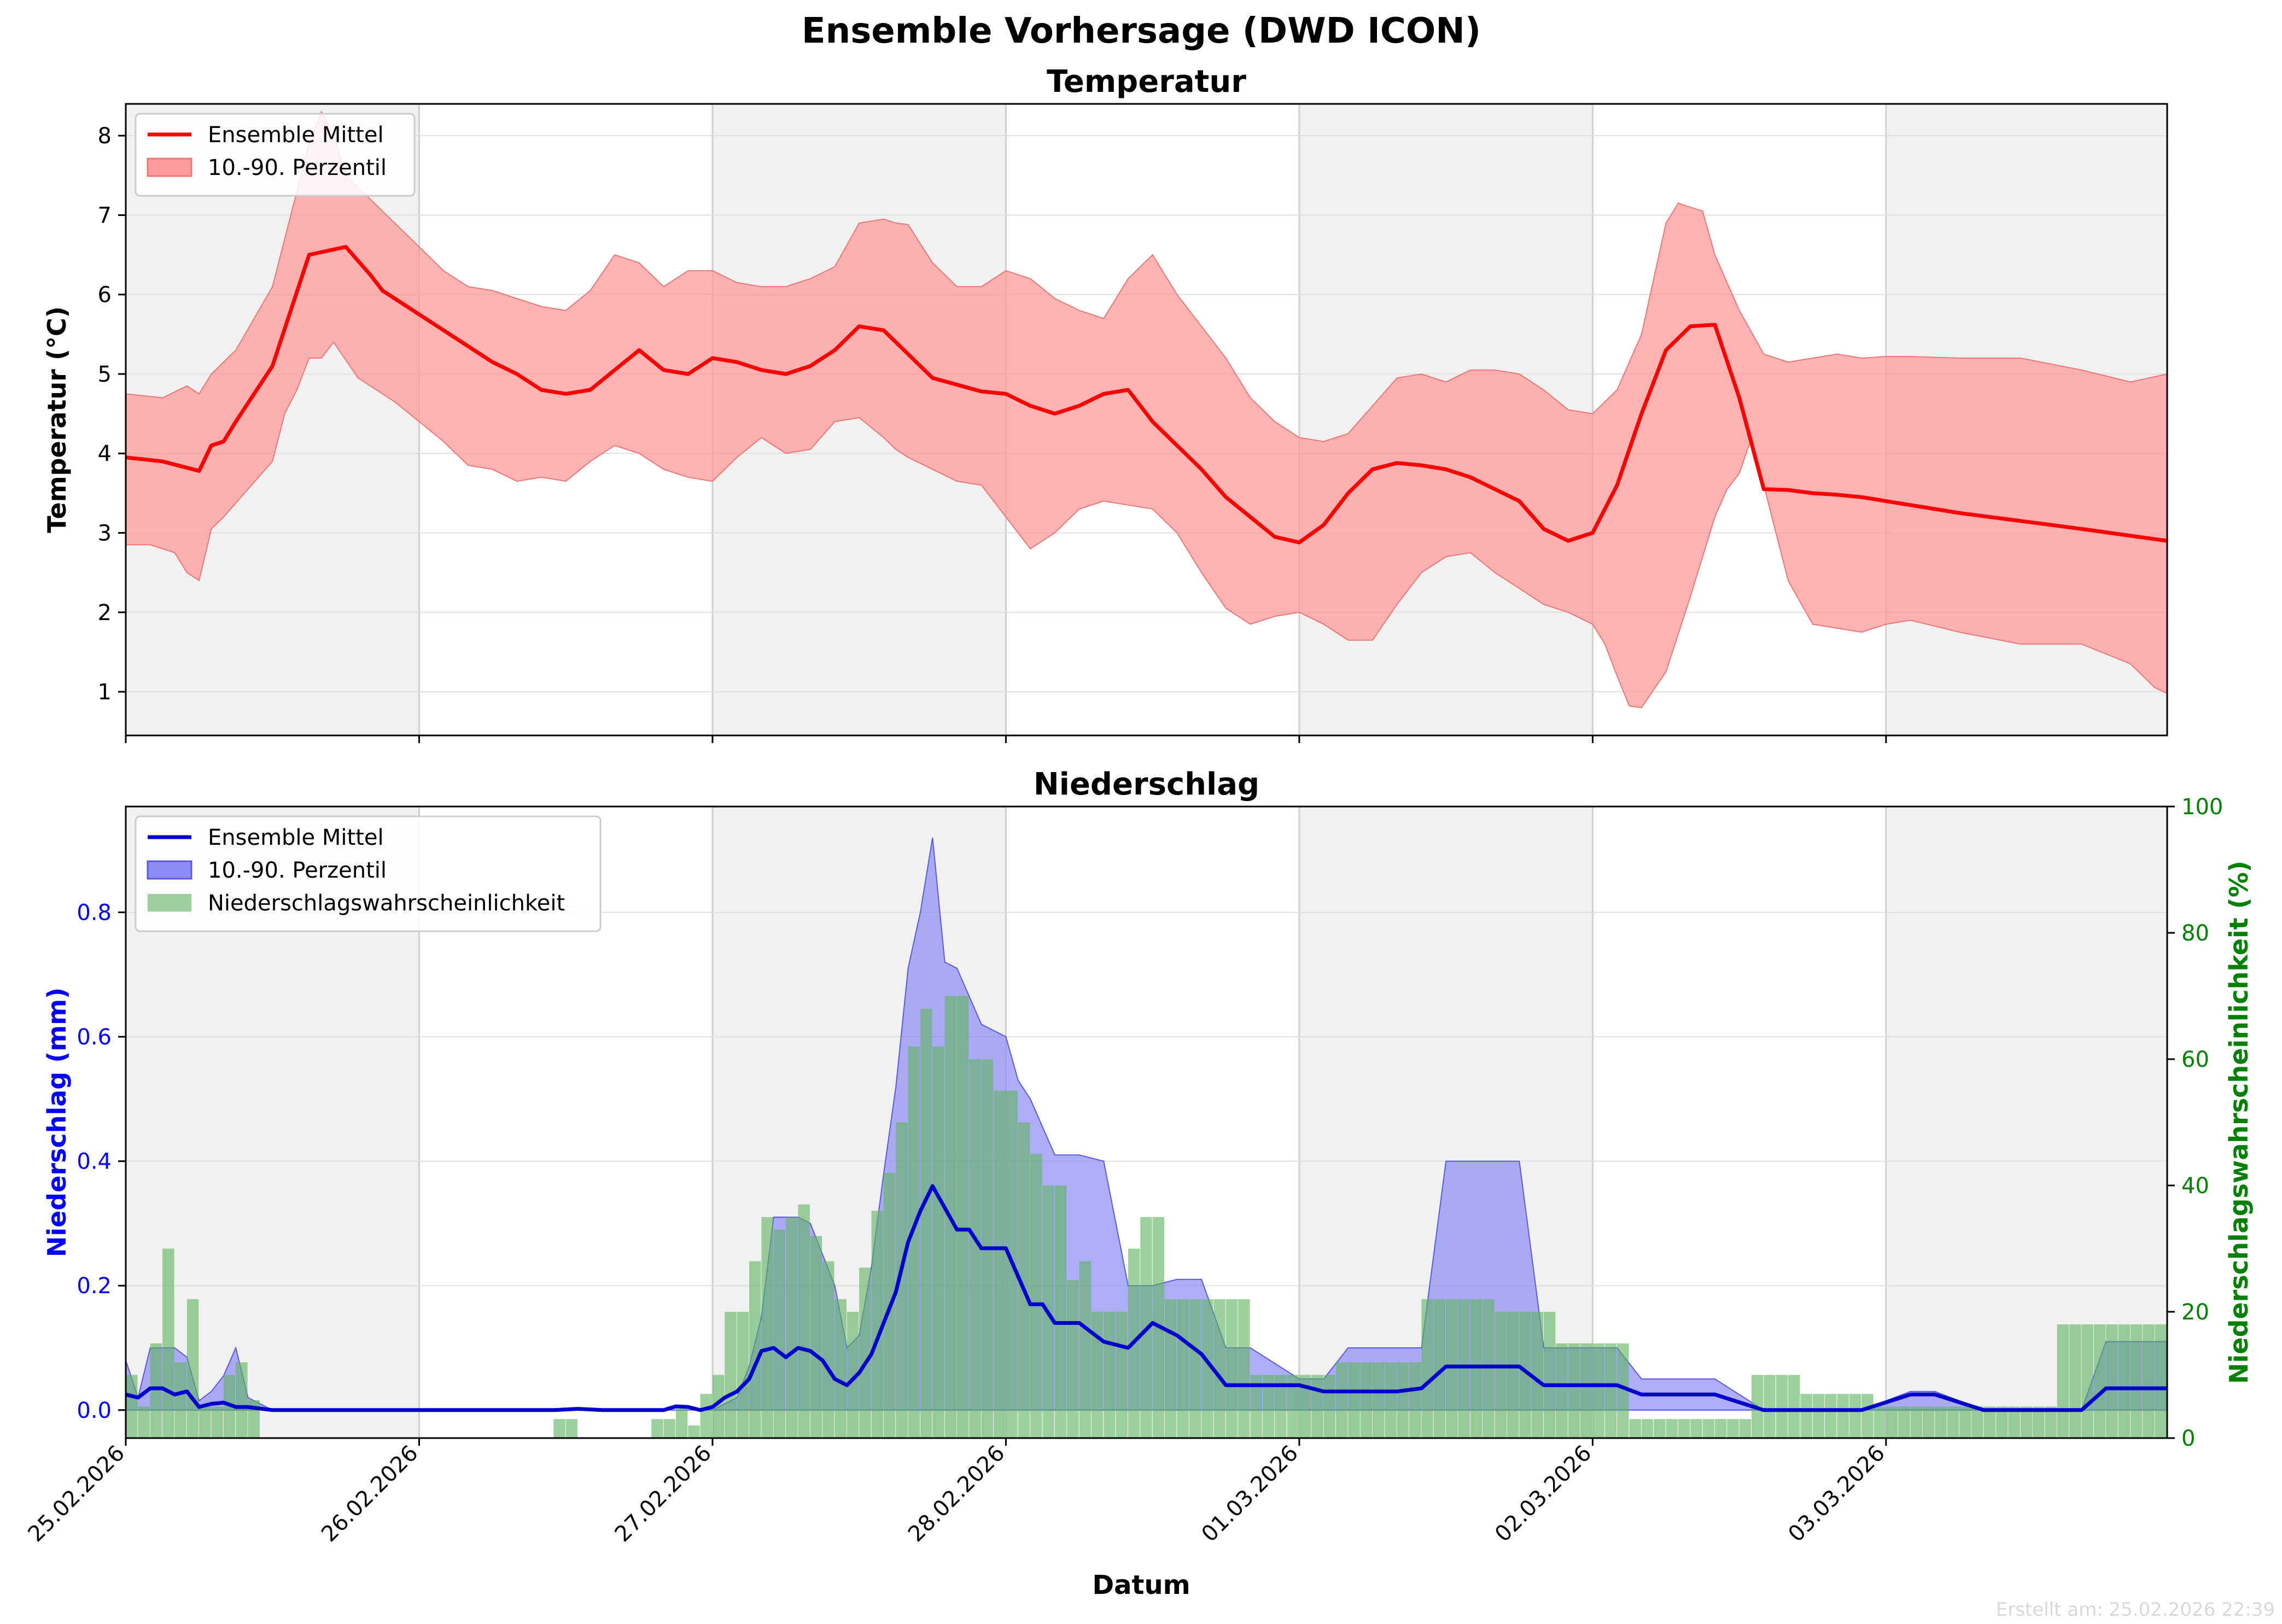 The image size is (2282, 1624). I want to click on y-tick-label: 8, so click(105, 136).